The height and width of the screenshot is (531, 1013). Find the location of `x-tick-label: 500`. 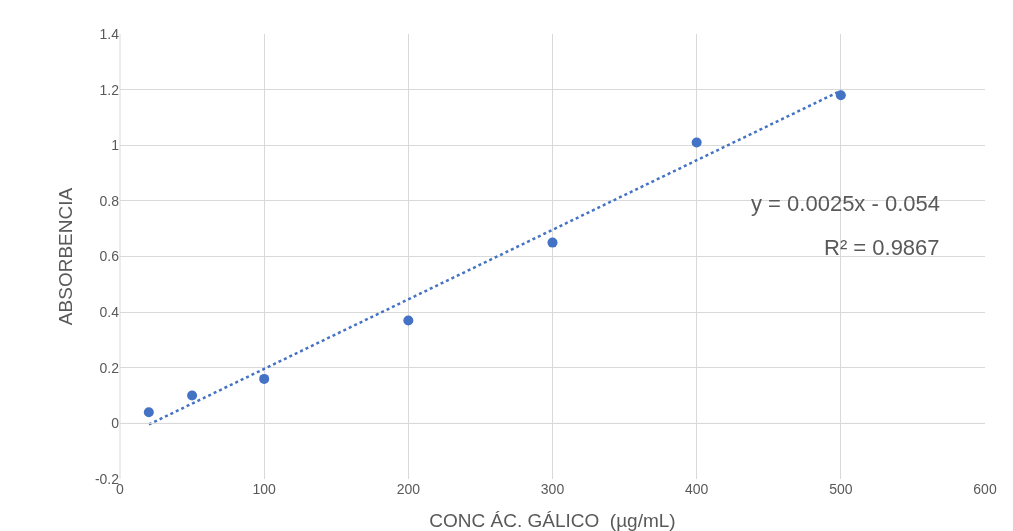

x-tick-label: 500 is located at coordinates (841, 489).